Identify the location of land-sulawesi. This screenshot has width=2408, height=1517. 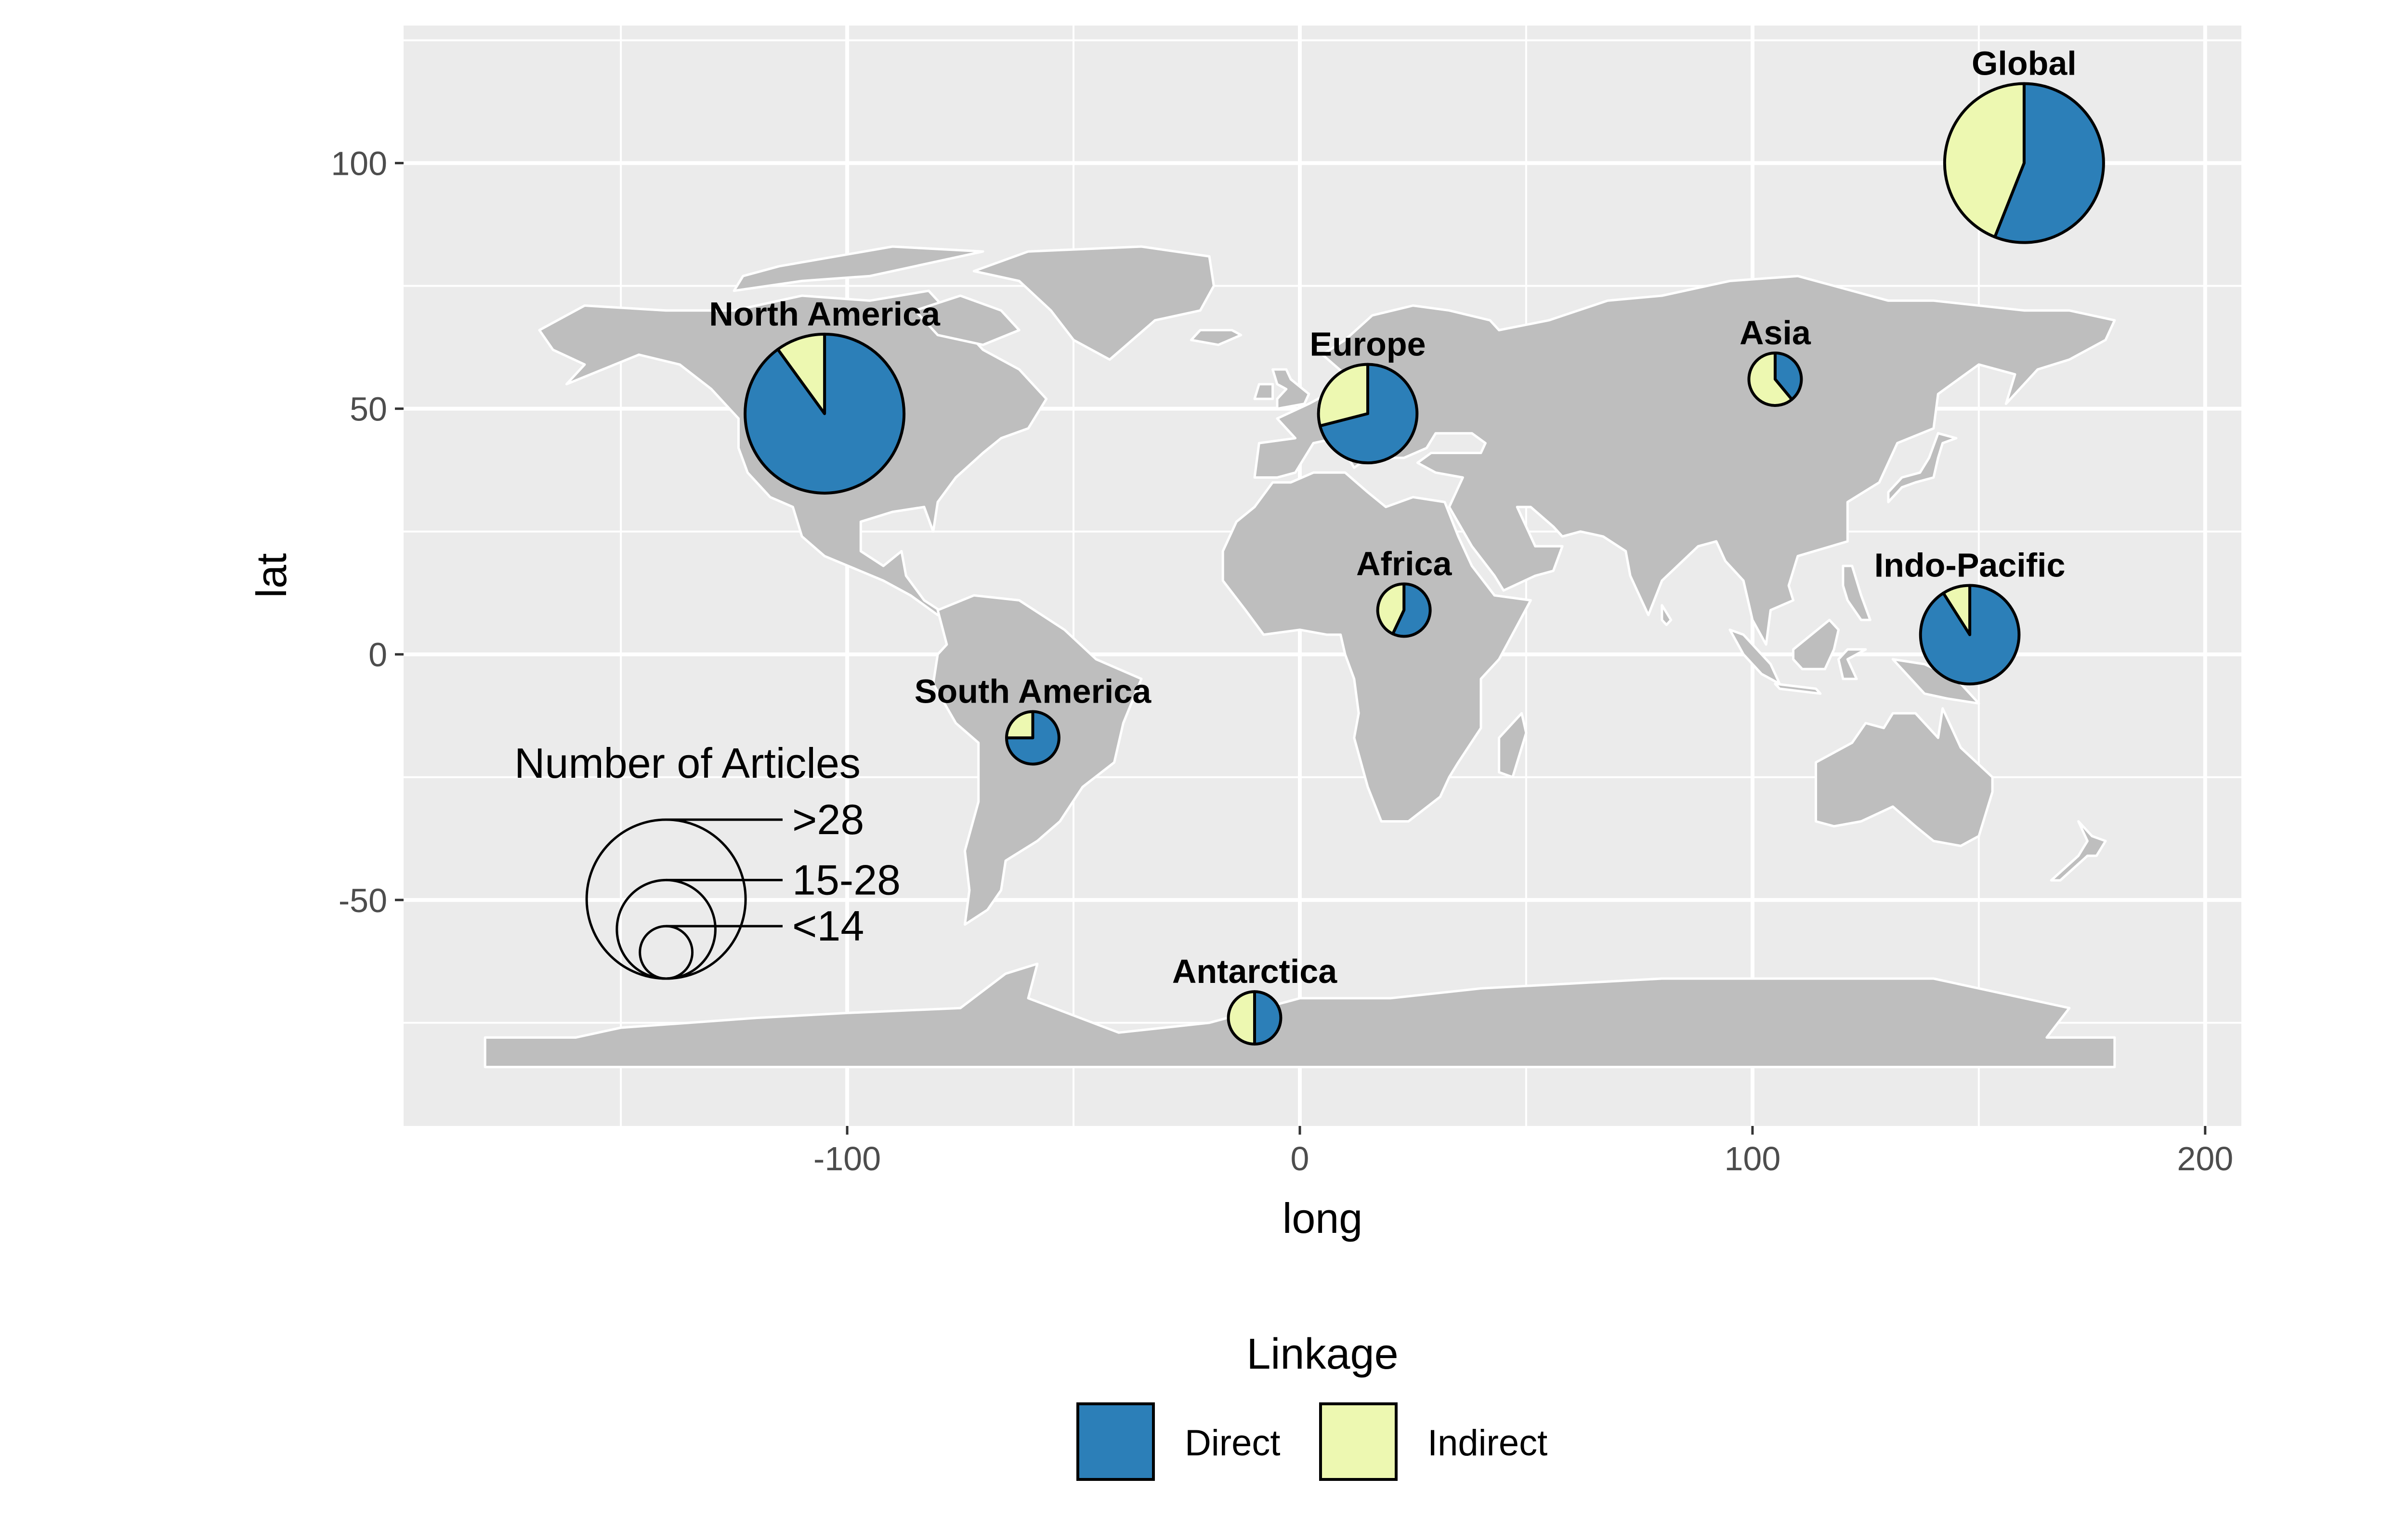
(1852, 664).